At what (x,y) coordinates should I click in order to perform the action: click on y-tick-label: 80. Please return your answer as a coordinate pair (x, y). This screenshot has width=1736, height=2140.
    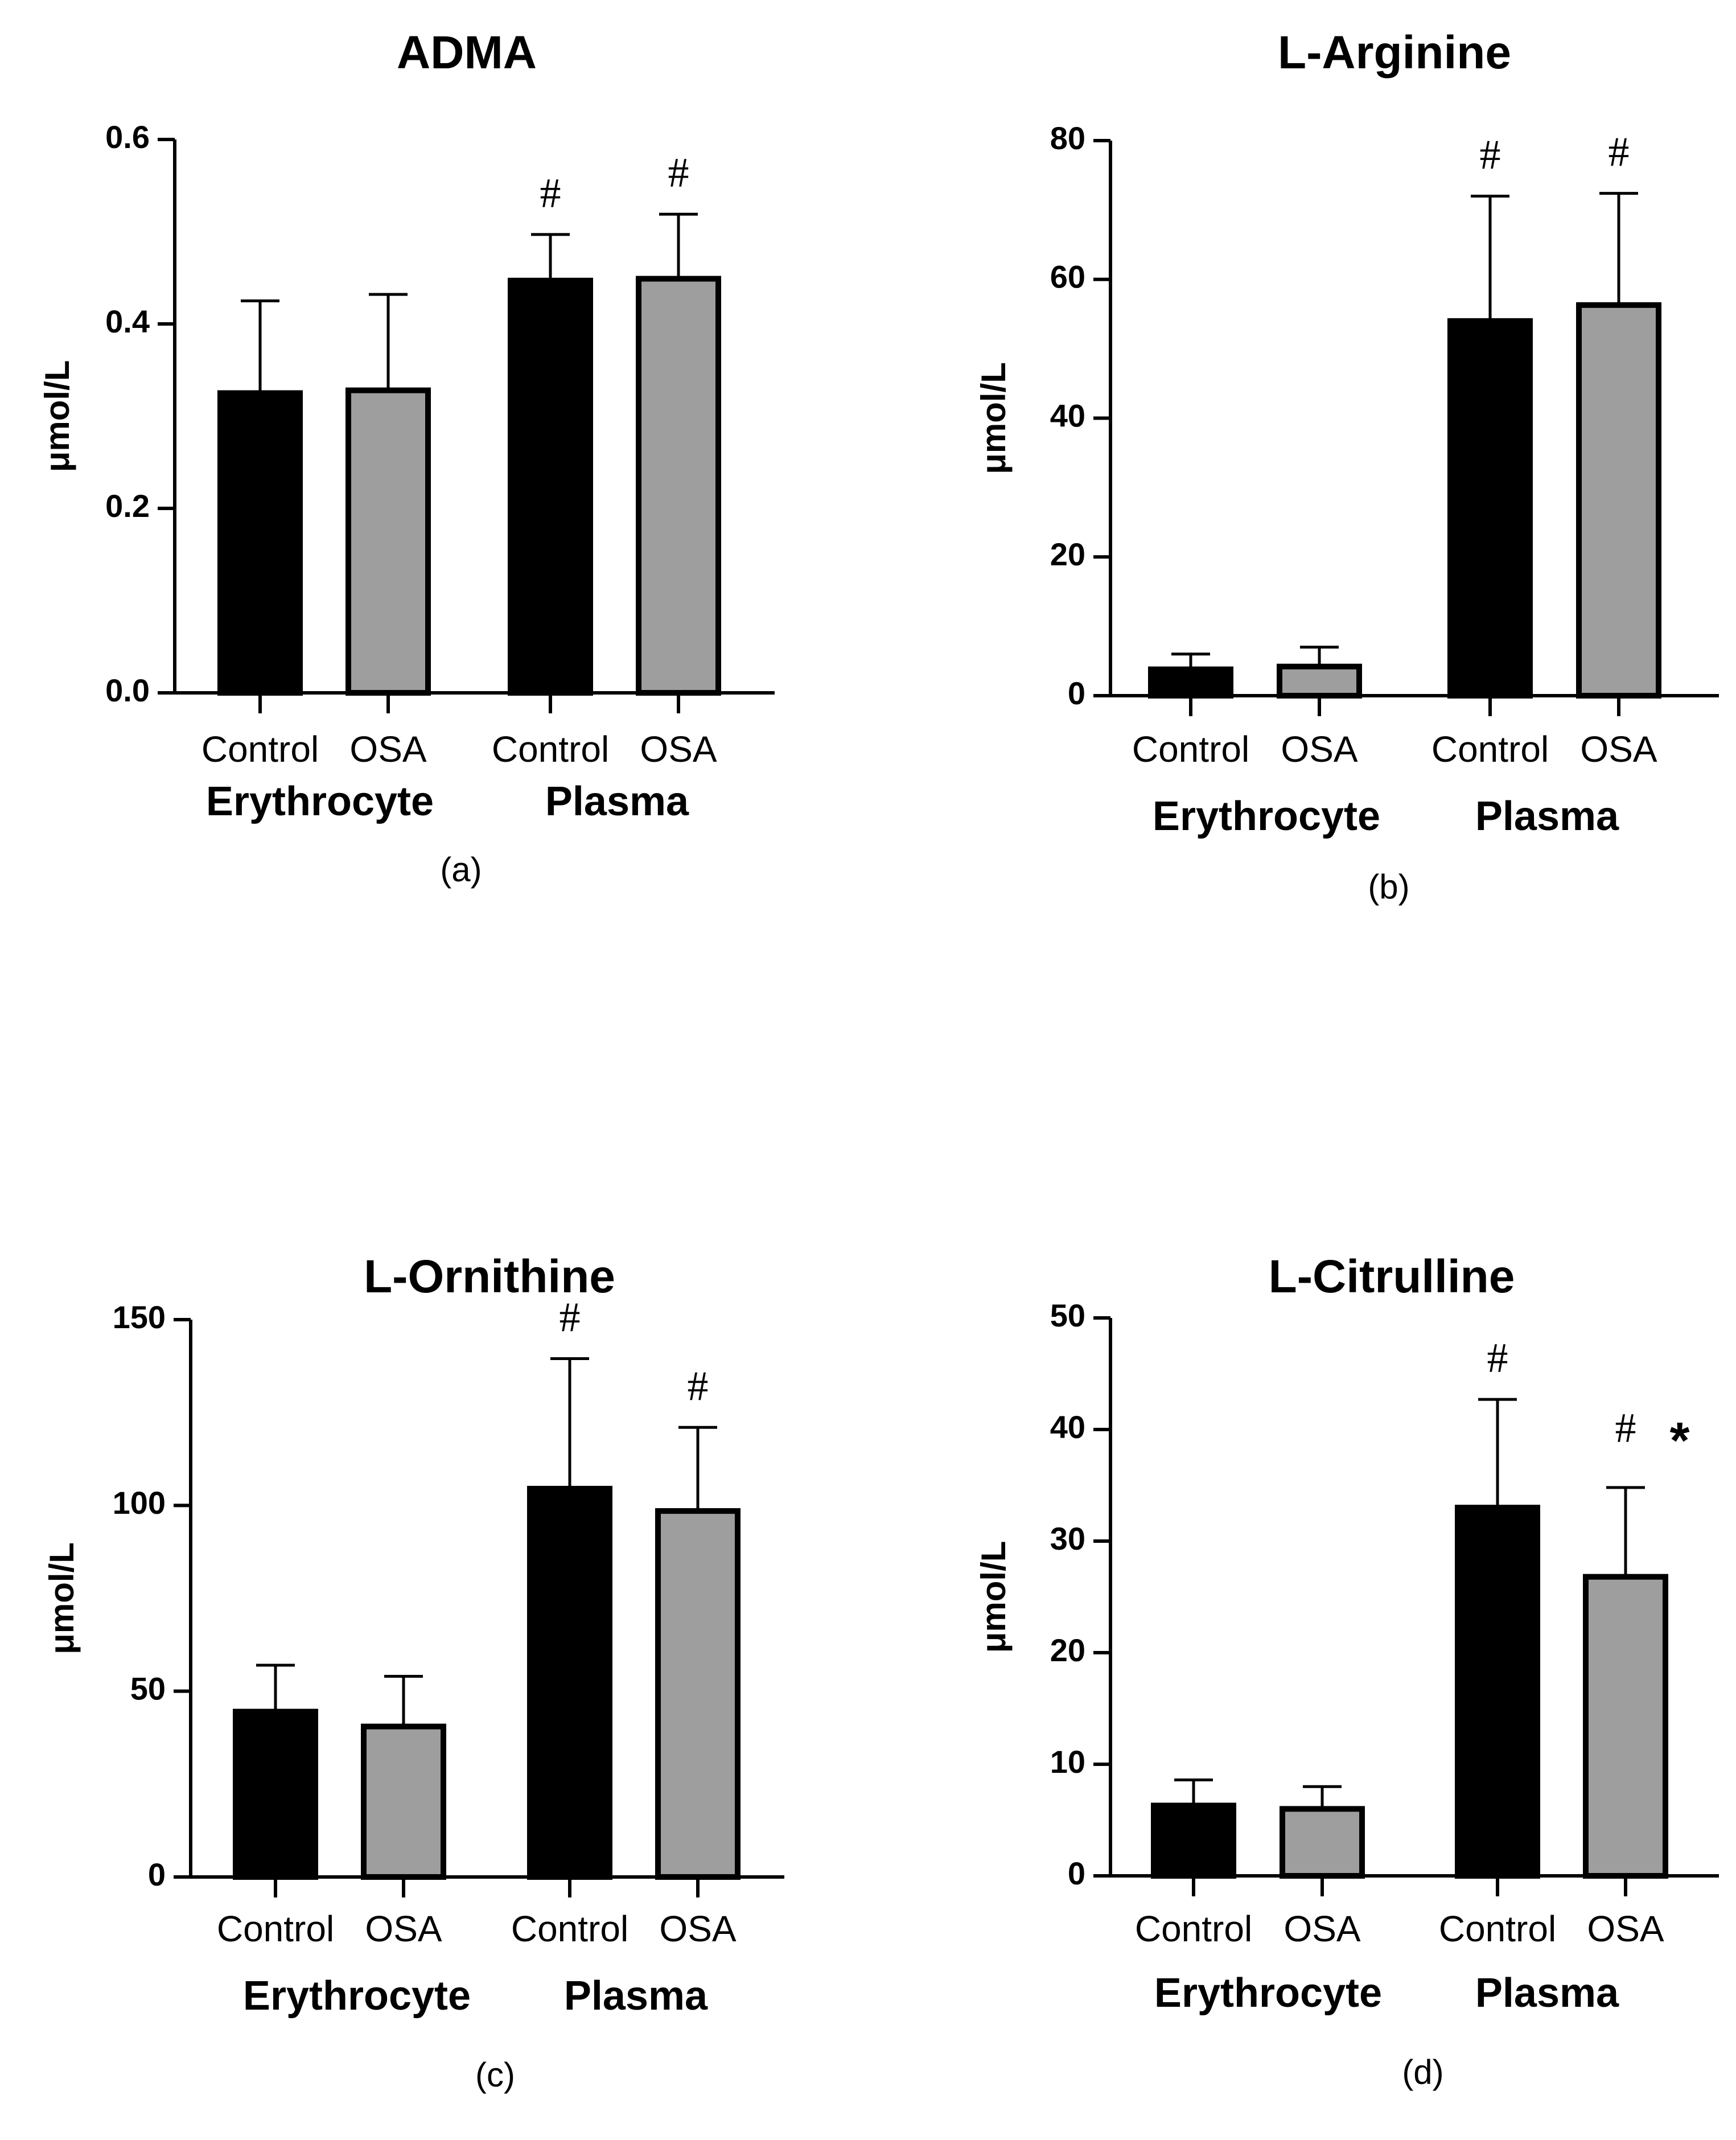
    Looking at the image, I should click on (1067, 138).